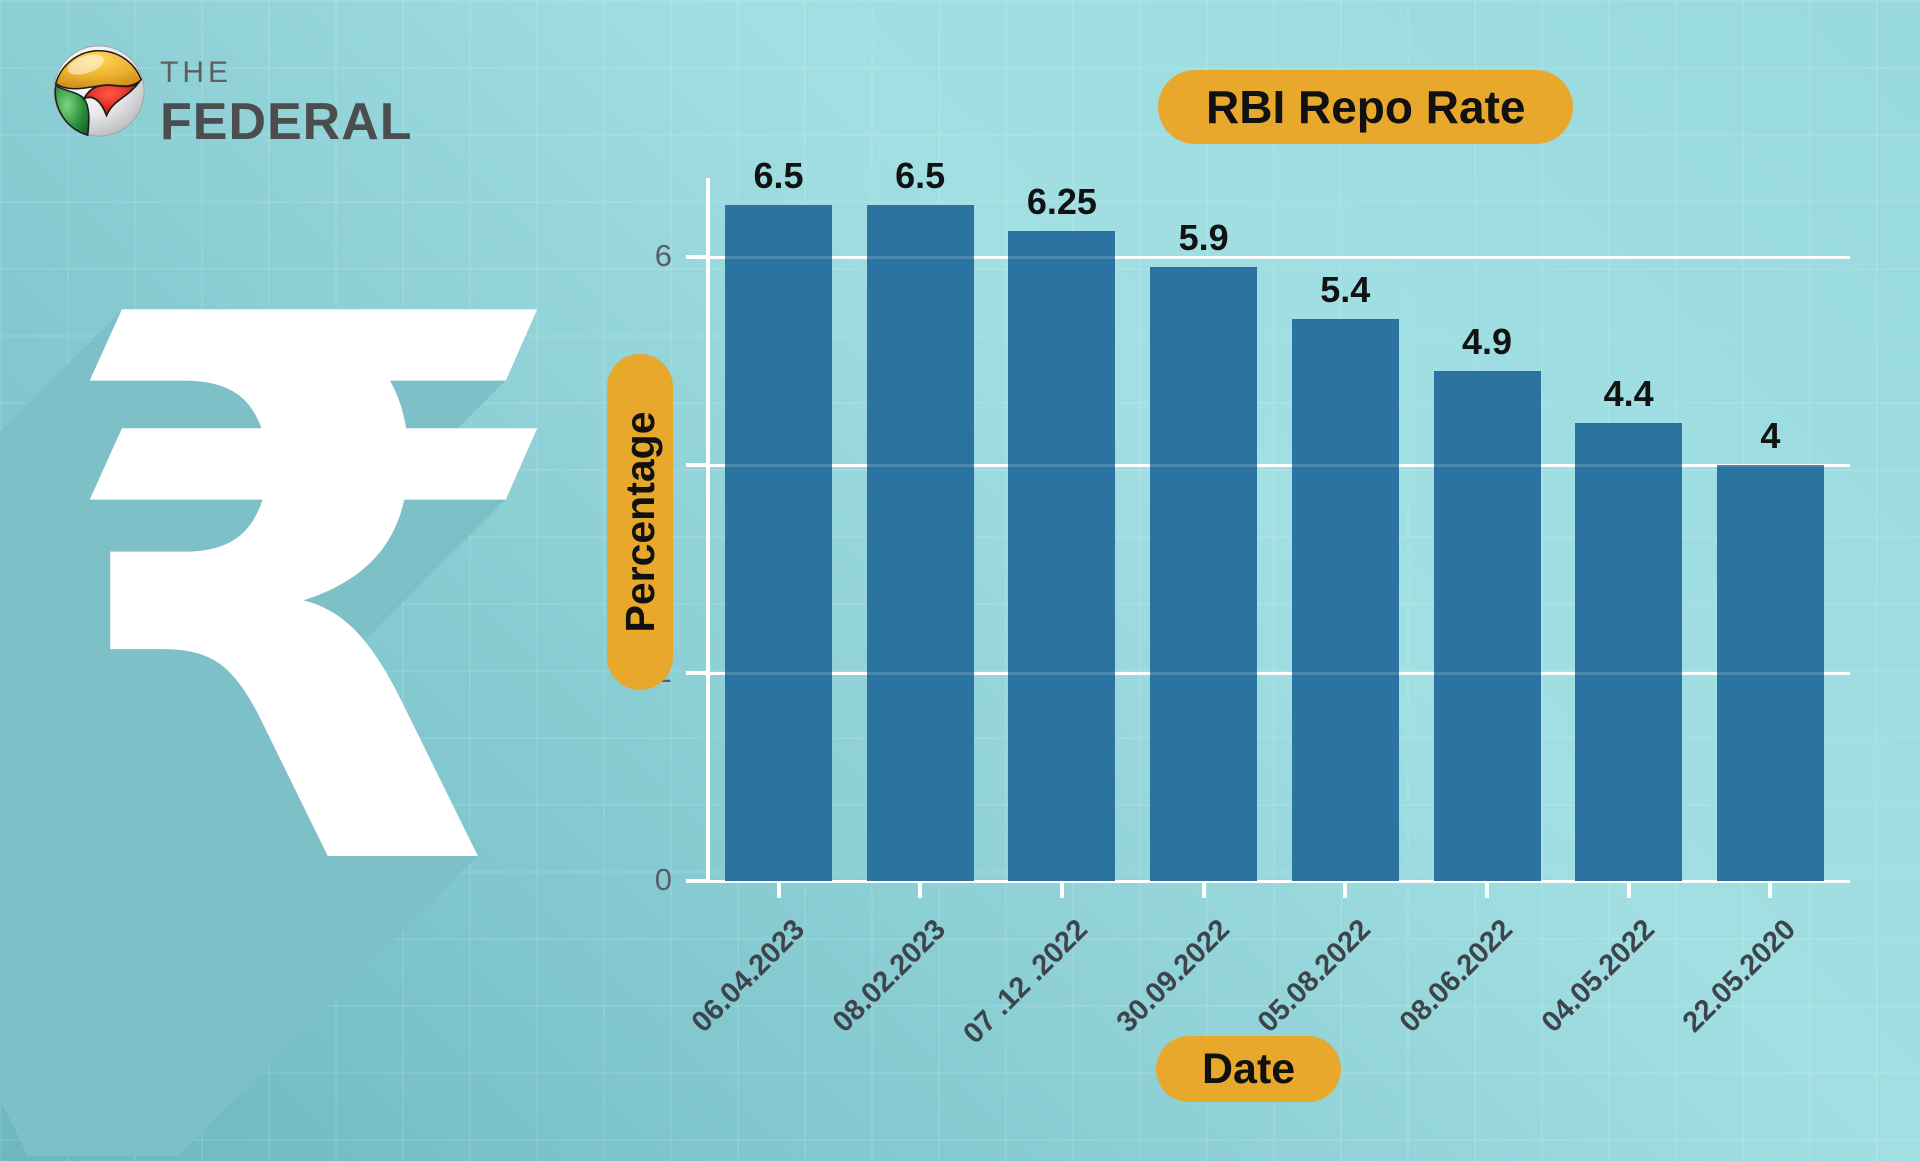 The image size is (1920, 1161). I want to click on y-axis-label: Percentage, so click(639, 522).